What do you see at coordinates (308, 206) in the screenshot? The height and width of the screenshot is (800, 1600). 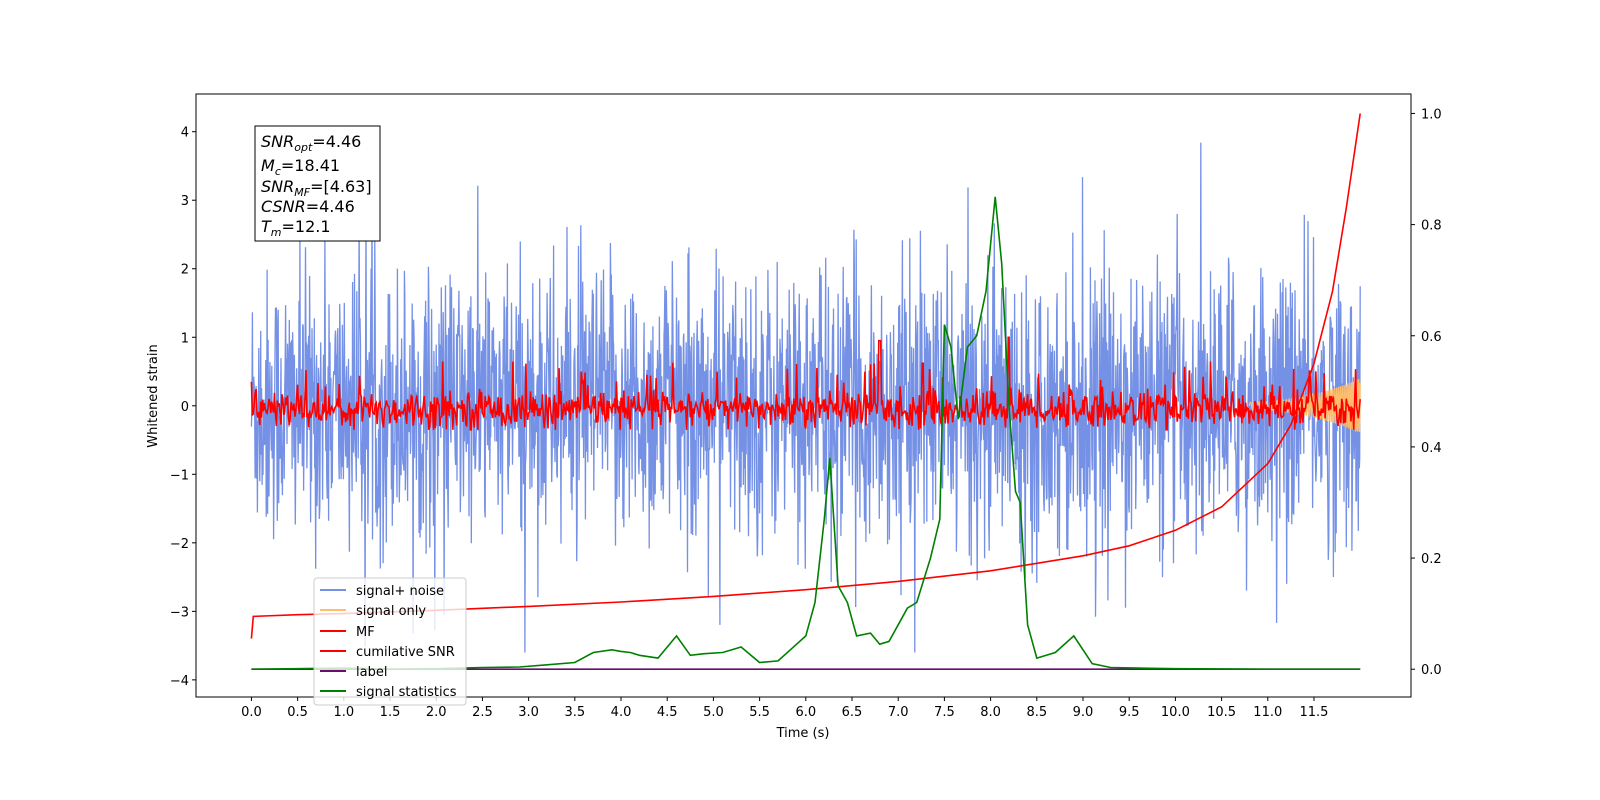 I see `info-csnr: CSNR=4.46` at bounding box center [308, 206].